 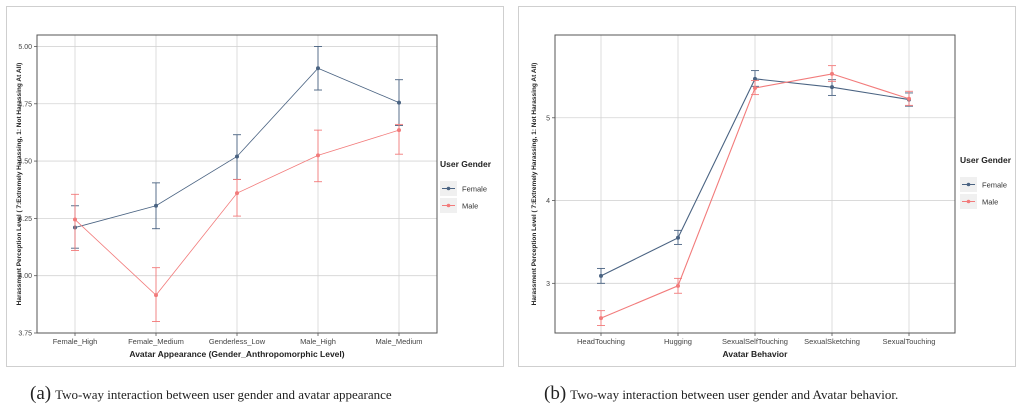 What do you see at coordinates (548, 284) in the screenshot?
I see `y-tick-label: 3` at bounding box center [548, 284].